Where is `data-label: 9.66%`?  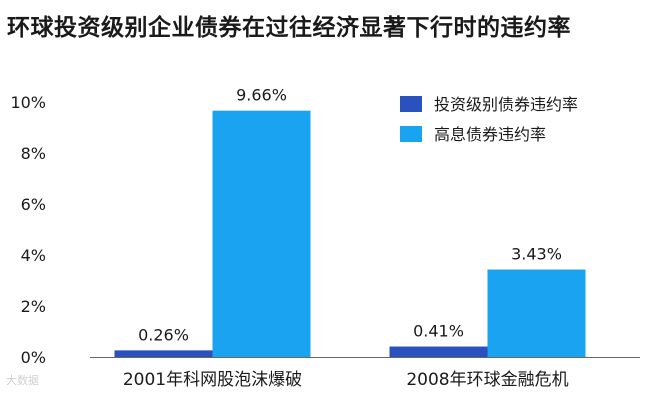
data-label: 9.66% is located at coordinates (261, 95).